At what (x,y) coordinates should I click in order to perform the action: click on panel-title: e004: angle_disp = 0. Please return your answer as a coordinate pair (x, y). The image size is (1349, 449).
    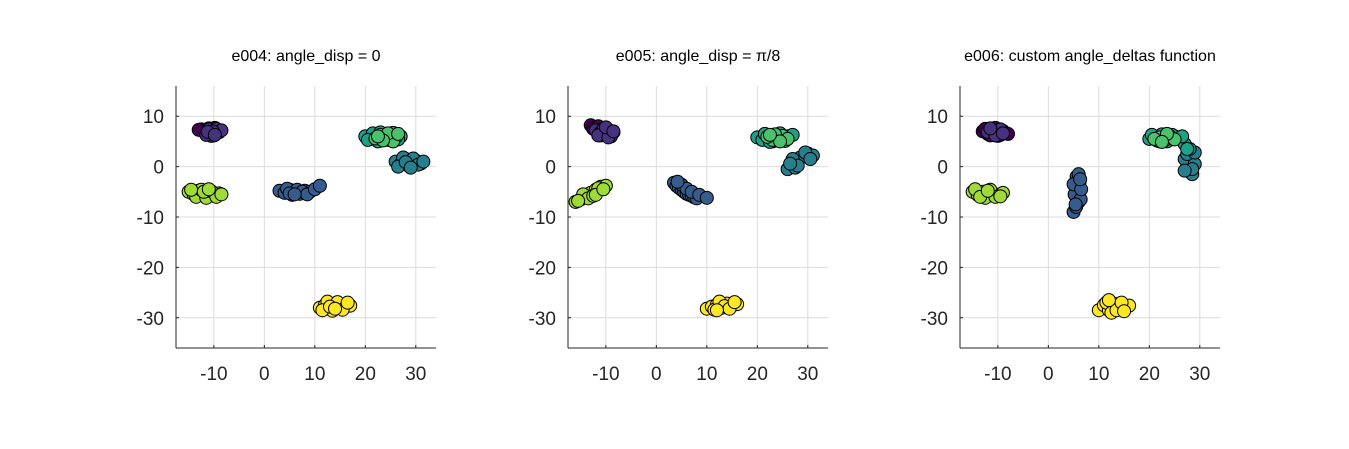
    Looking at the image, I should click on (305, 56).